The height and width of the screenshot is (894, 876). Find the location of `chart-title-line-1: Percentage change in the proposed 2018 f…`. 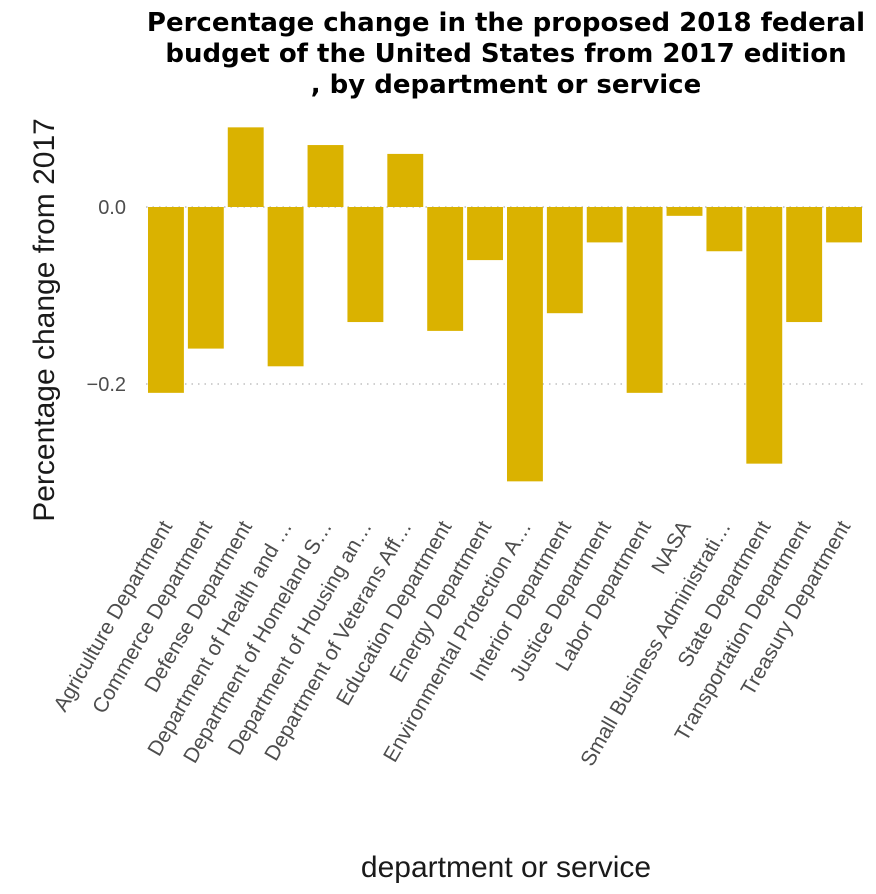

chart-title-line-1: Percentage change in the proposed 2018 f… is located at coordinates (506, 23).